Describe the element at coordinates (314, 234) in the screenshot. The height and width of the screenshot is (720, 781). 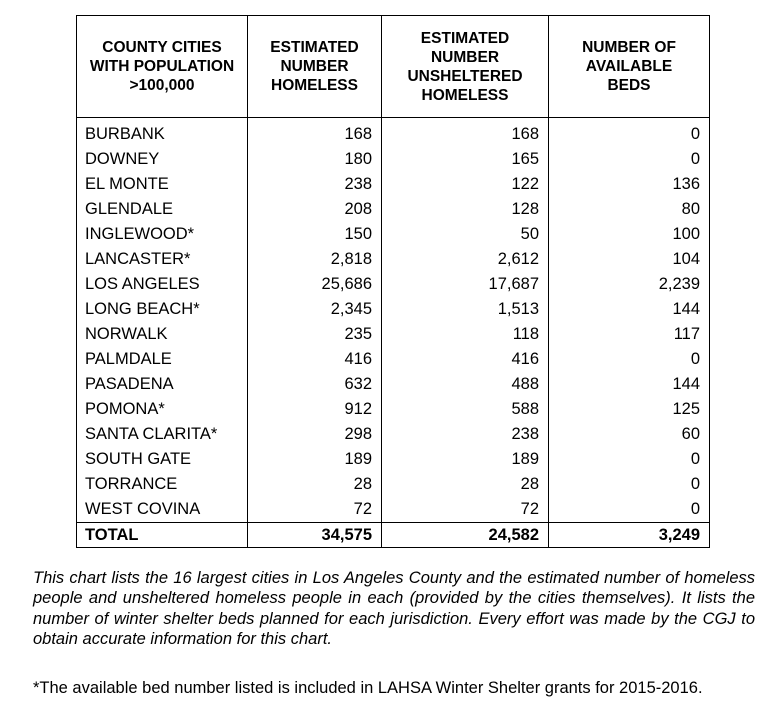
I see `estimated-homeless-cell: 150` at that location.